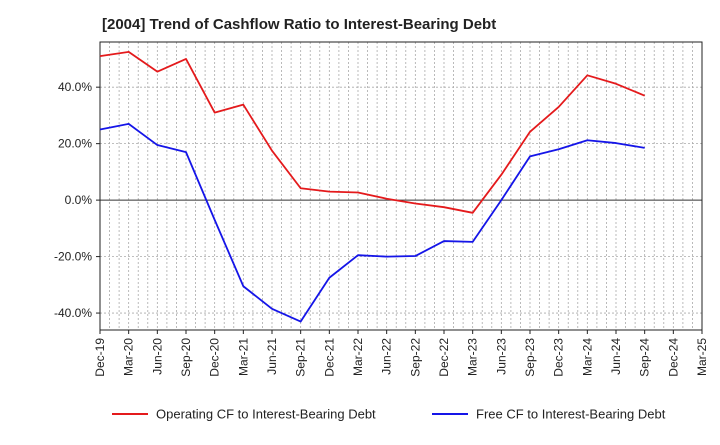 The width and height of the screenshot is (720, 445). What do you see at coordinates (75, 144) in the screenshot?
I see `y-tick-label: 20.0%` at bounding box center [75, 144].